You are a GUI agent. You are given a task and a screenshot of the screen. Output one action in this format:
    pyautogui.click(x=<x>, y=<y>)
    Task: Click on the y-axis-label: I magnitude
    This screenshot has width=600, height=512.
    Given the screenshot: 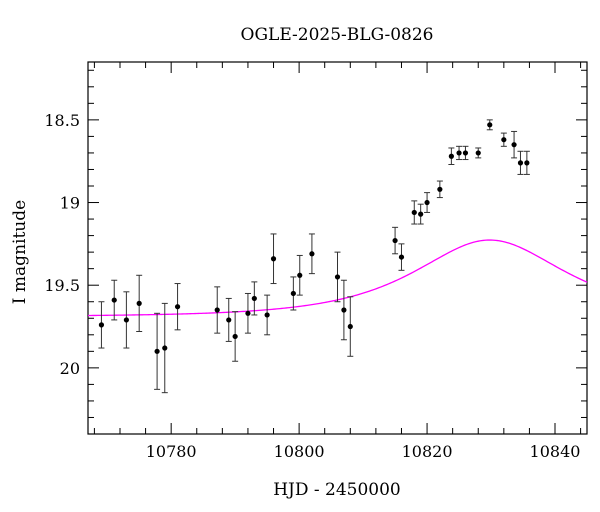 What is the action you would take?
    pyautogui.click(x=20, y=252)
    